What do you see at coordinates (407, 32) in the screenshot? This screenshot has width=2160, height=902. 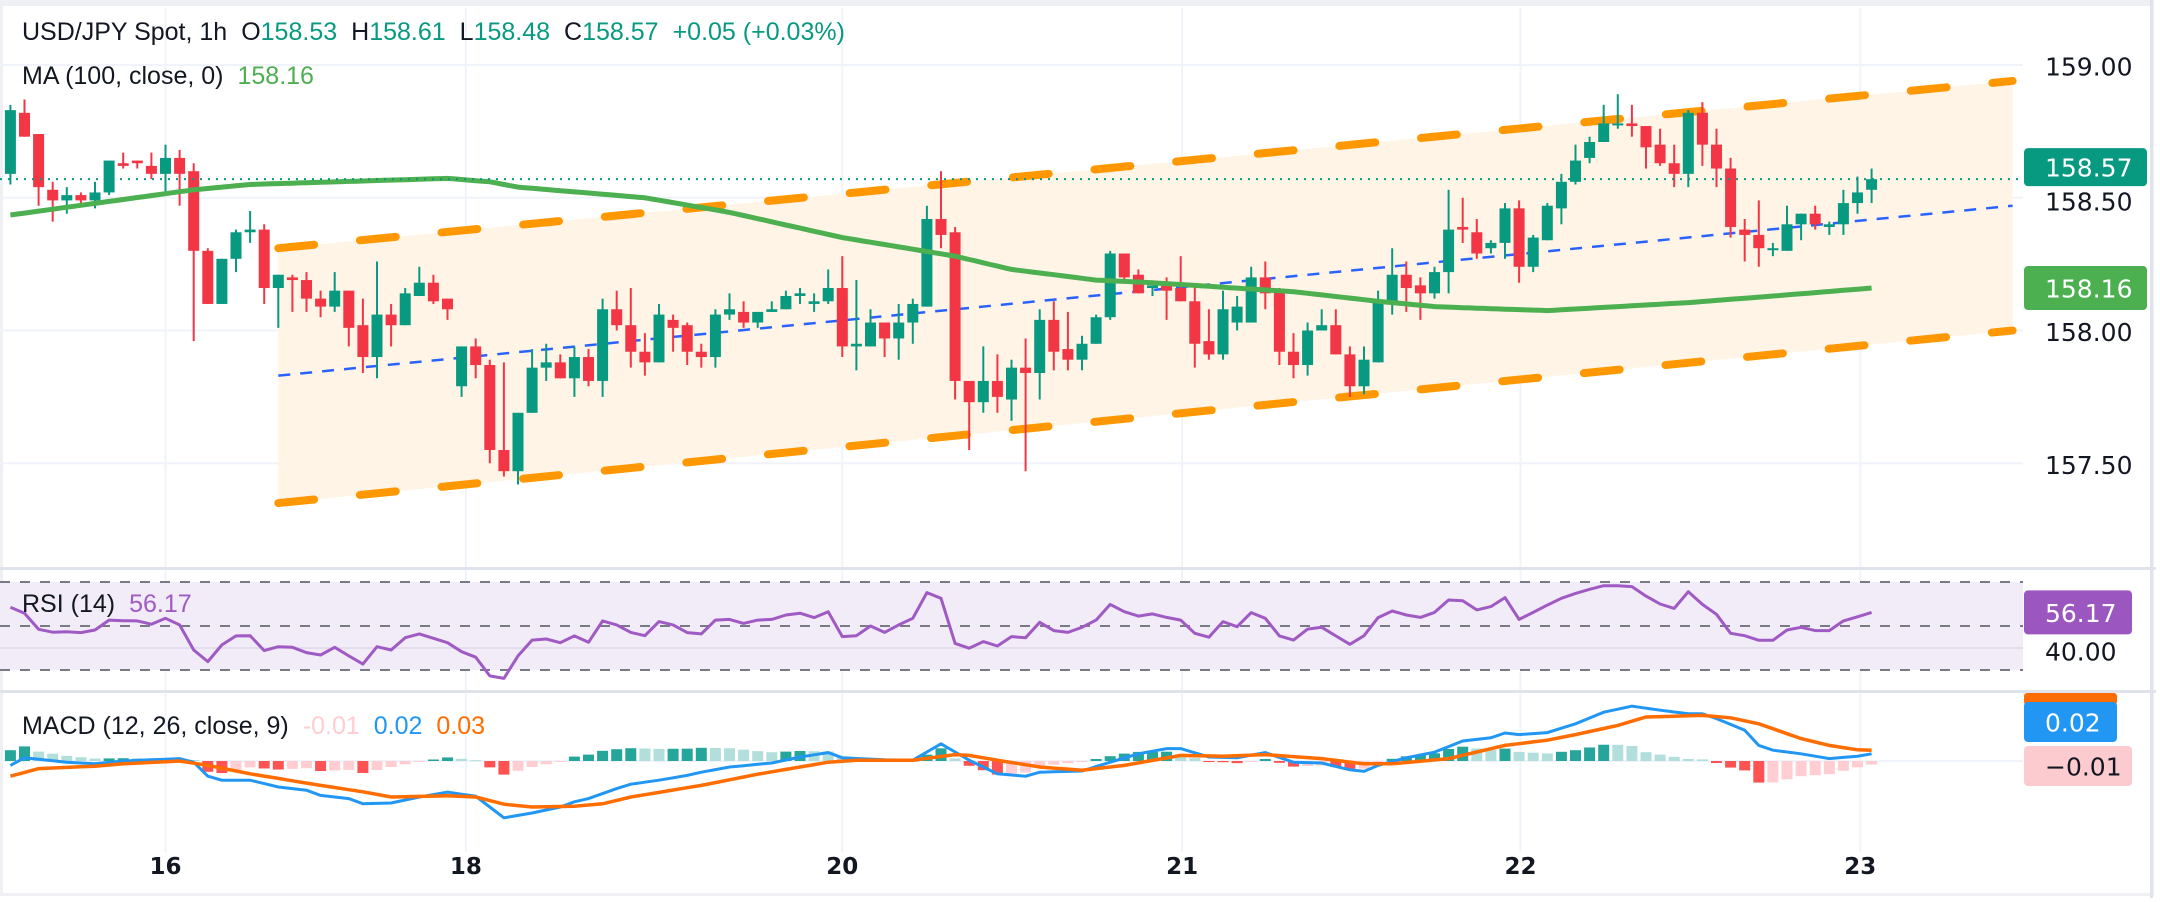 I see `high-value: 158.61` at bounding box center [407, 32].